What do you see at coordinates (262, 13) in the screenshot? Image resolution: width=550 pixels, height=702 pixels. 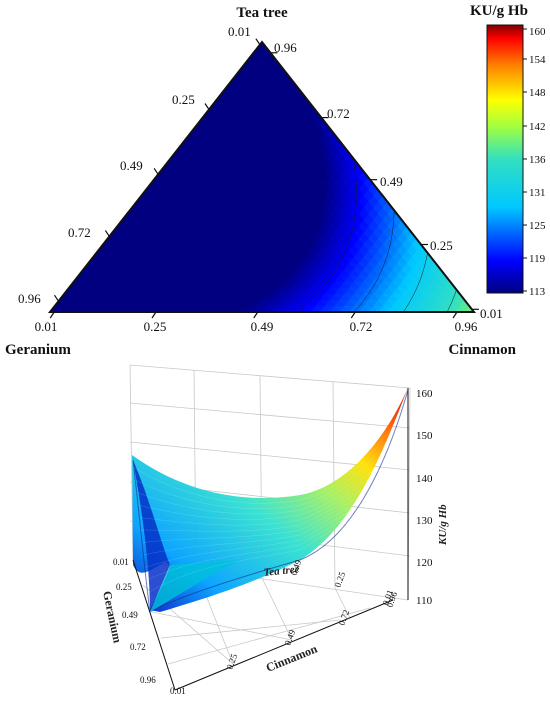 I see `corner-label-top: Tea tree` at bounding box center [262, 13].